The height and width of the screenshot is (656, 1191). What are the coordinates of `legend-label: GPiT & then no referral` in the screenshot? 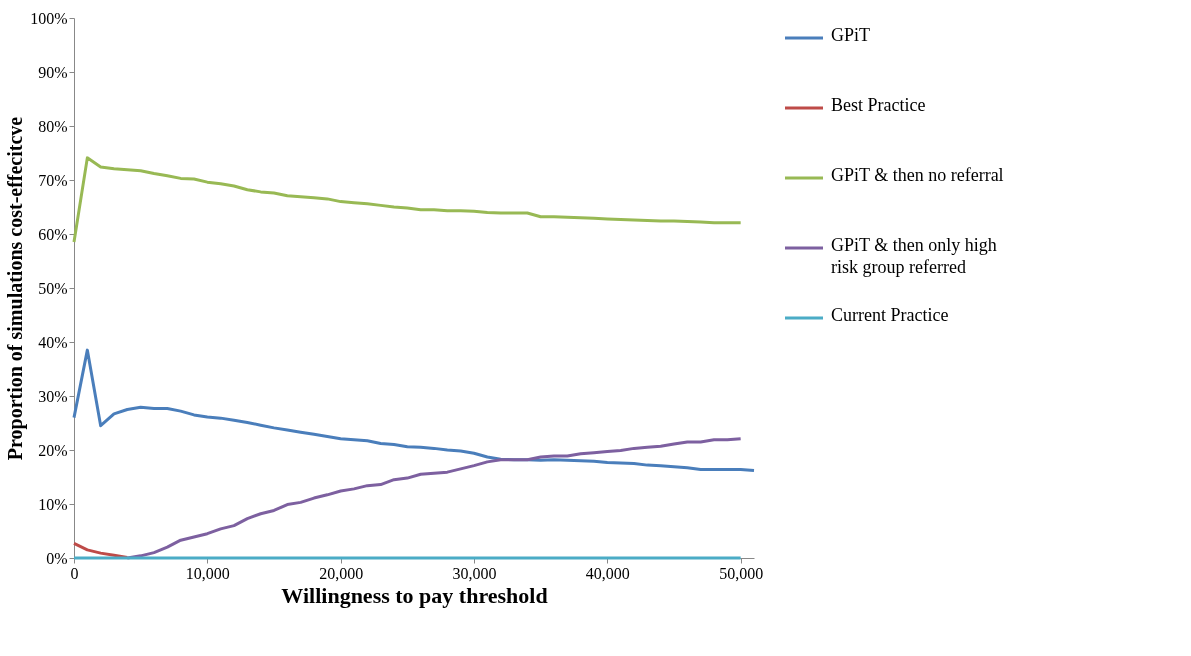 It's located at (917, 175).